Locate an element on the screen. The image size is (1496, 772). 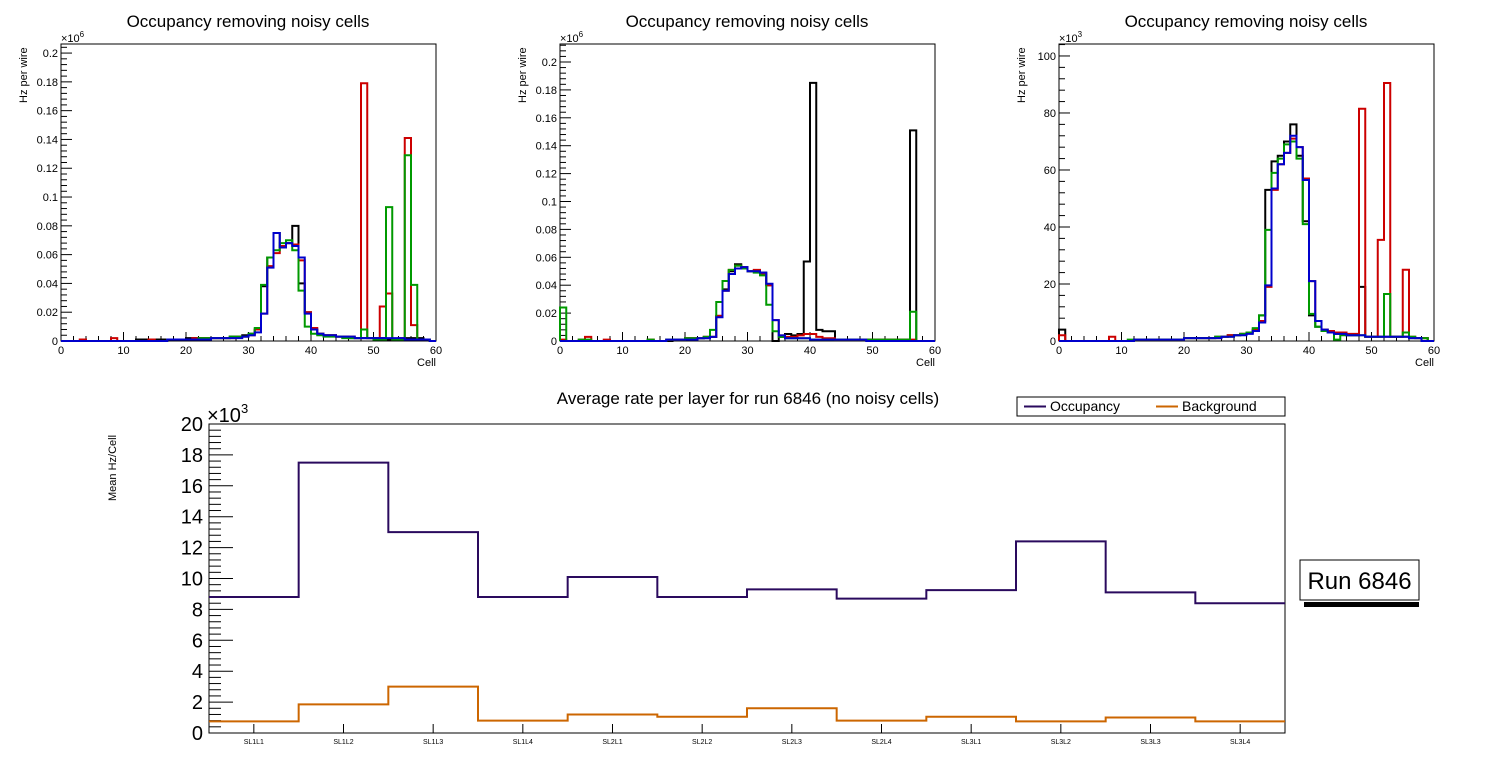
legend-box is located at coordinates (1151, 406).